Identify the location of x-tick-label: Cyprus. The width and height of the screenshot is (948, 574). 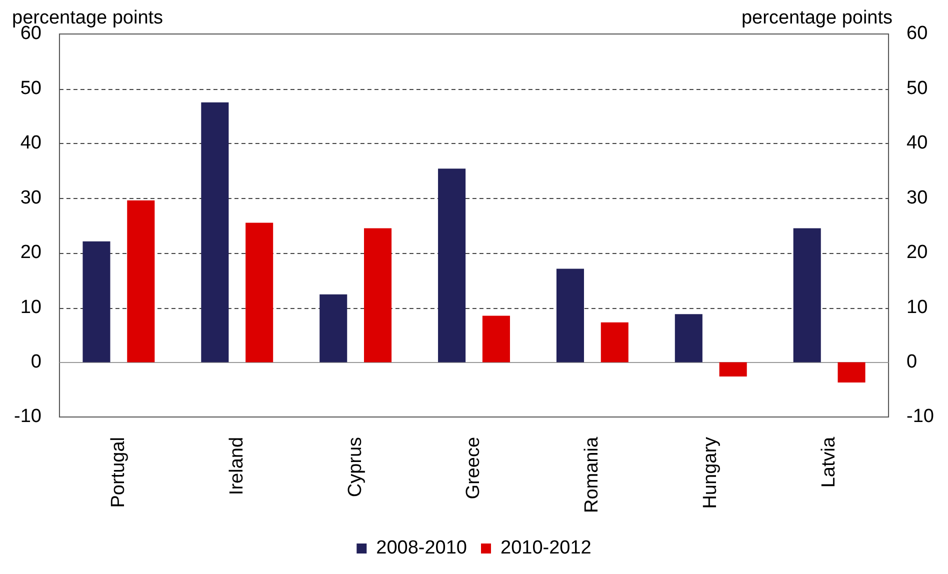
(355, 467).